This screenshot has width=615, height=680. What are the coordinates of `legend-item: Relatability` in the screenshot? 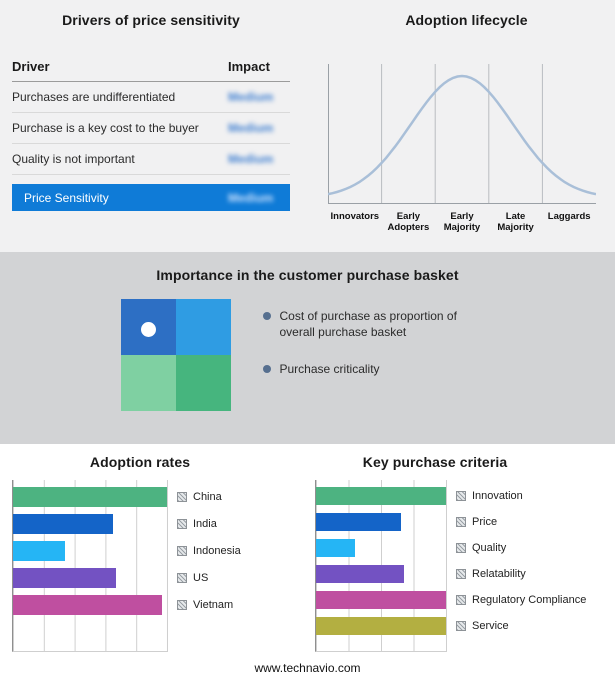 It's located at (521, 574).